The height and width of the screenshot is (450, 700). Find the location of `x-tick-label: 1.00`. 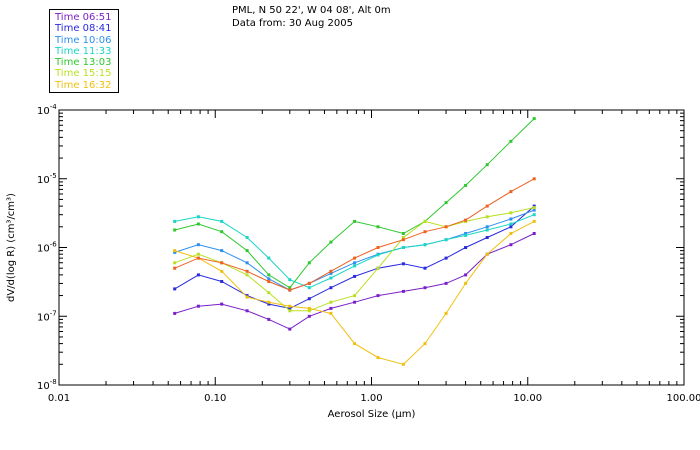

x-tick-label: 1.00 is located at coordinates (371, 398).